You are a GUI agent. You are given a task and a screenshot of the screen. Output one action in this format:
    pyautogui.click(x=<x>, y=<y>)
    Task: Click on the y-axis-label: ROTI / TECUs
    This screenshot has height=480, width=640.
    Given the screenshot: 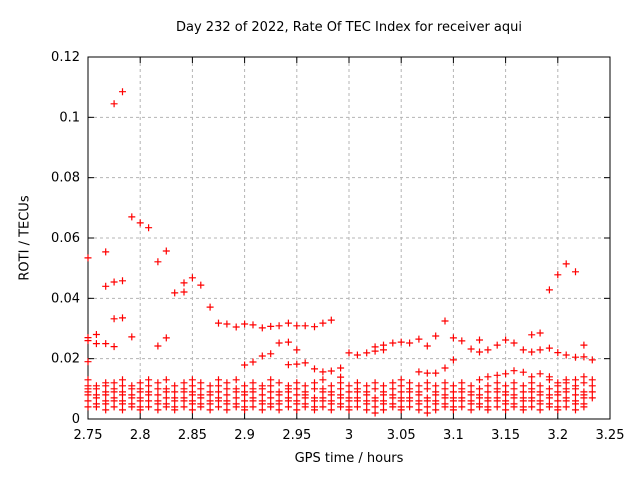 What is the action you would take?
    pyautogui.click(x=25, y=238)
    